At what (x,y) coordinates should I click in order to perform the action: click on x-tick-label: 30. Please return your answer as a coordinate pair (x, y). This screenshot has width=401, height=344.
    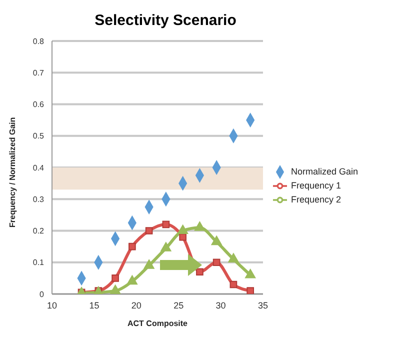
    Looking at the image, I should click on (221, 305).